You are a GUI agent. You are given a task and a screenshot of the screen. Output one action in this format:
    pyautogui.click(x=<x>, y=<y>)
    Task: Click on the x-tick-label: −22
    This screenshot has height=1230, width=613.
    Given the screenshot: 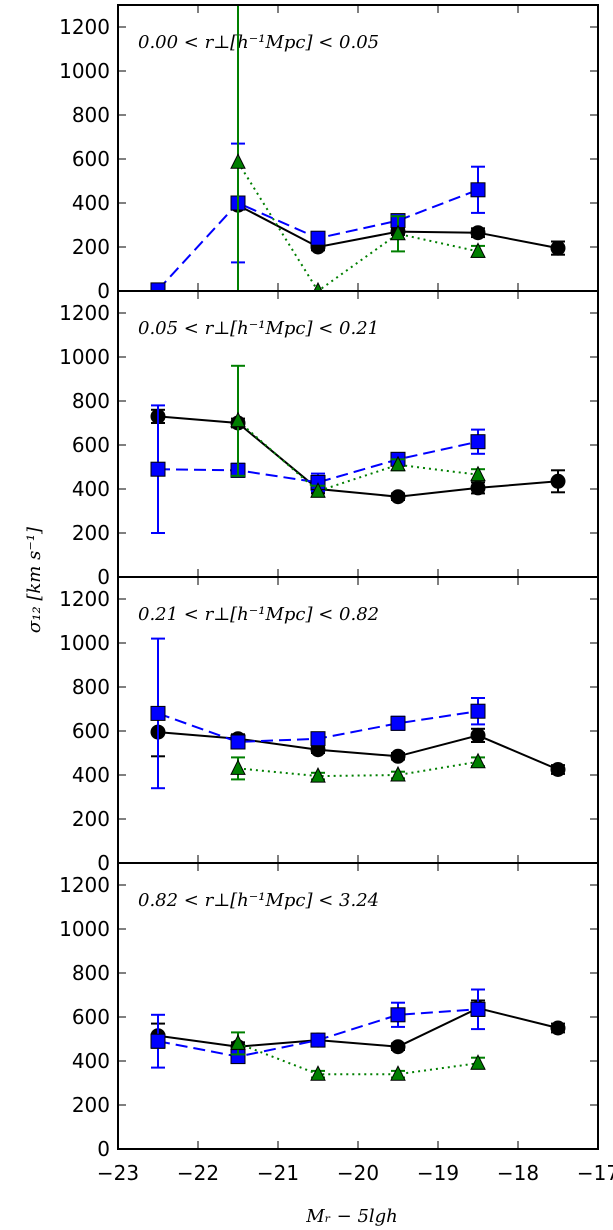 What is the action you would take?
    pyautogui.click(x=198, y=1173)
    